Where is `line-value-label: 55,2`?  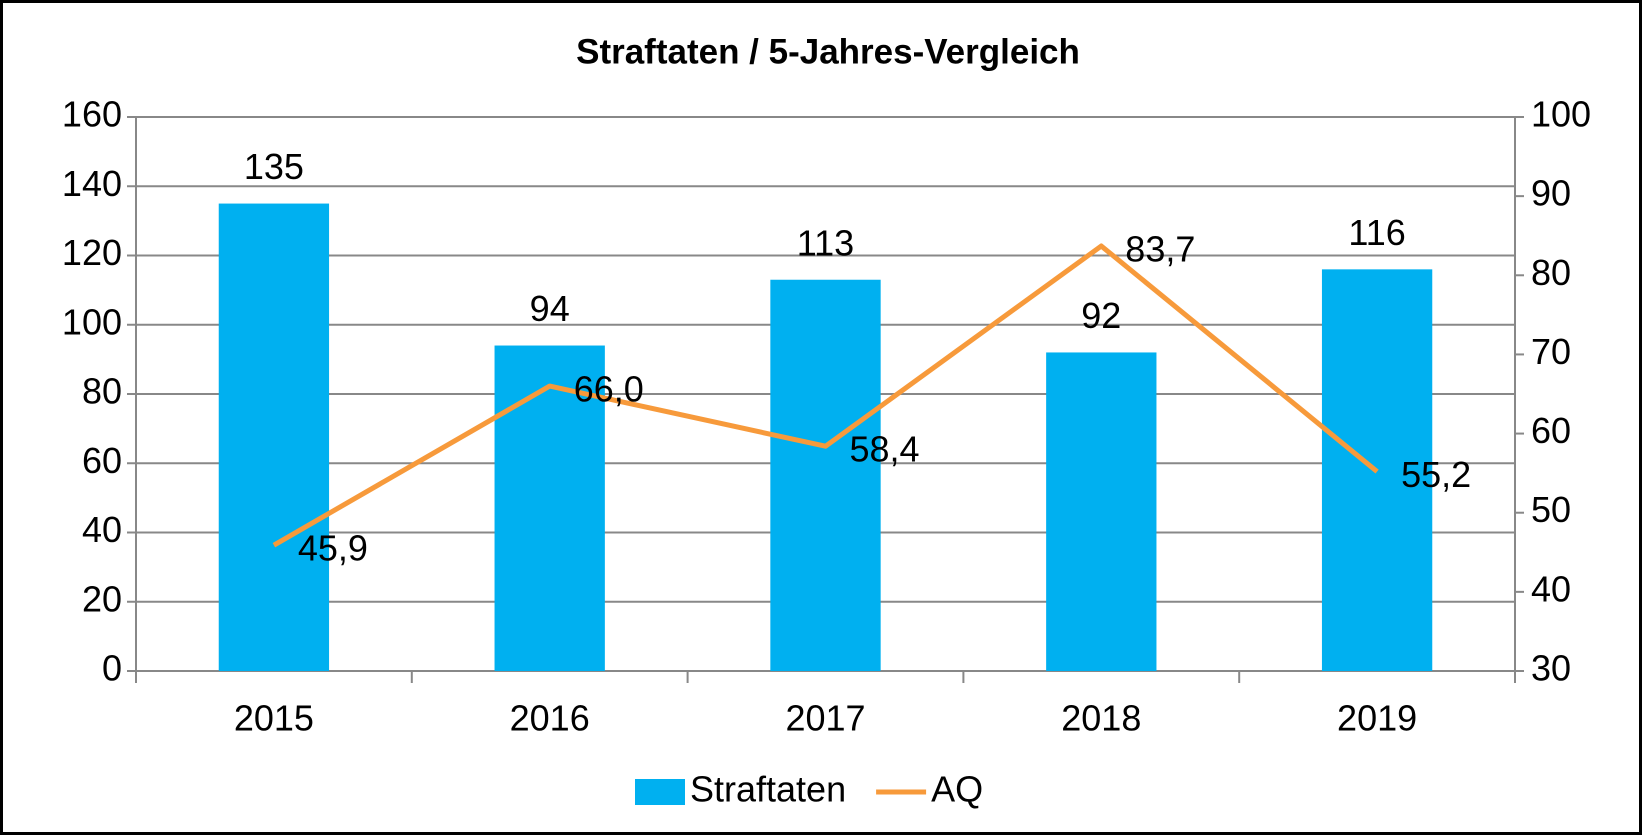
line-value-label: 55,2 is located at coordinates (1436, 474).